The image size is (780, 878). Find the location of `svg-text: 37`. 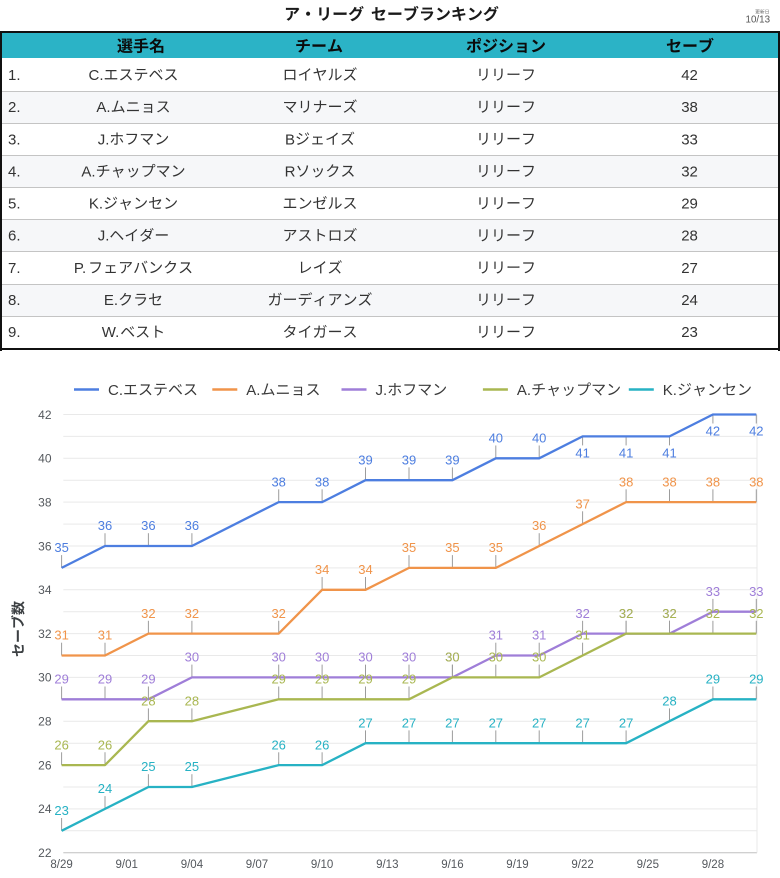

svg-text: 37 is located at coordinates (582, 503).